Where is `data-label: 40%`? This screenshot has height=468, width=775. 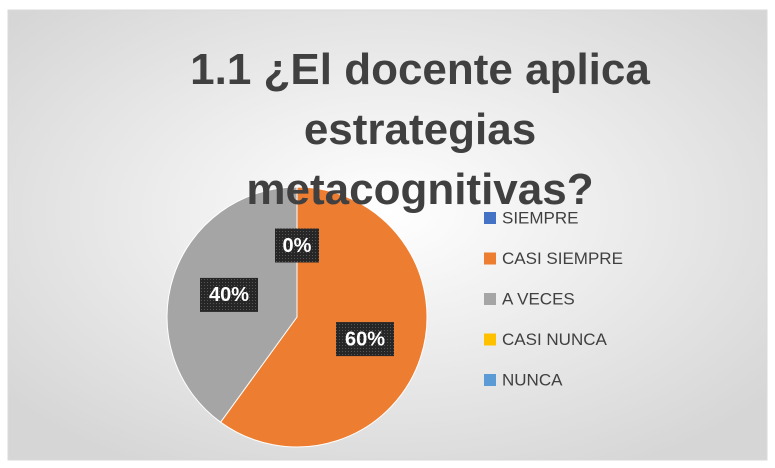 data-label: 40% is located at coordinates (229, 295).